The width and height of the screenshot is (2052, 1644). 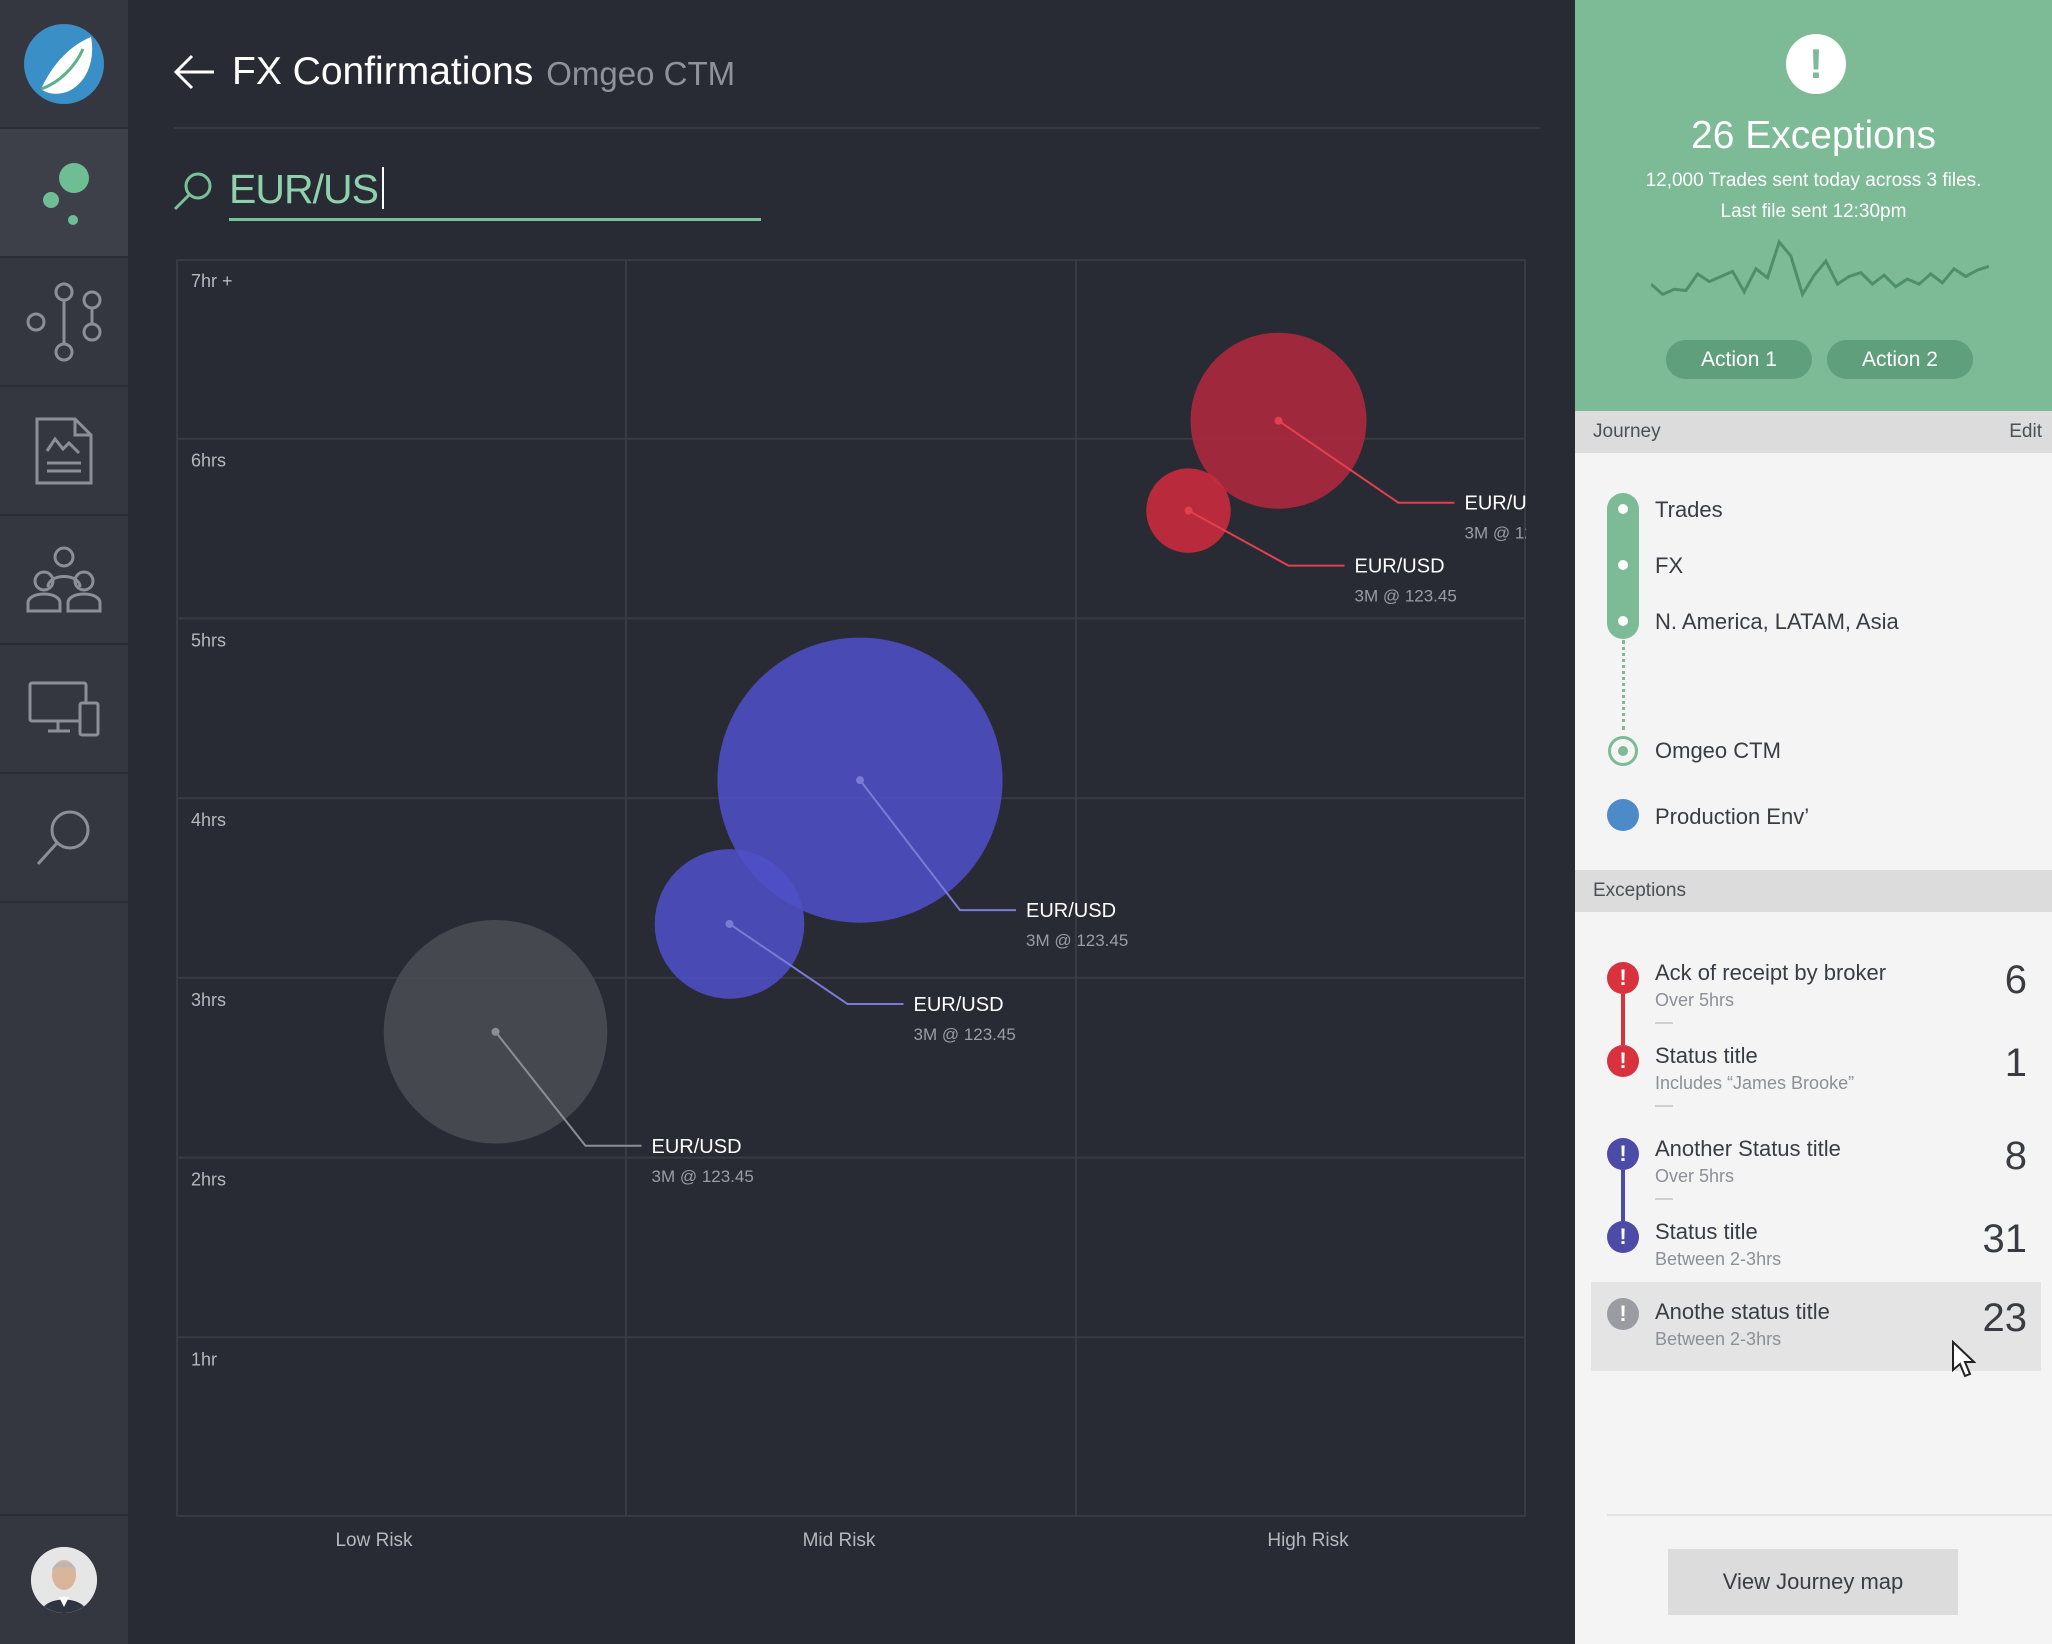 What do you see at coordinates (2025, 431) in the screenshot?
I see `edit-link: Edit` at bounding box center [2025, 431].